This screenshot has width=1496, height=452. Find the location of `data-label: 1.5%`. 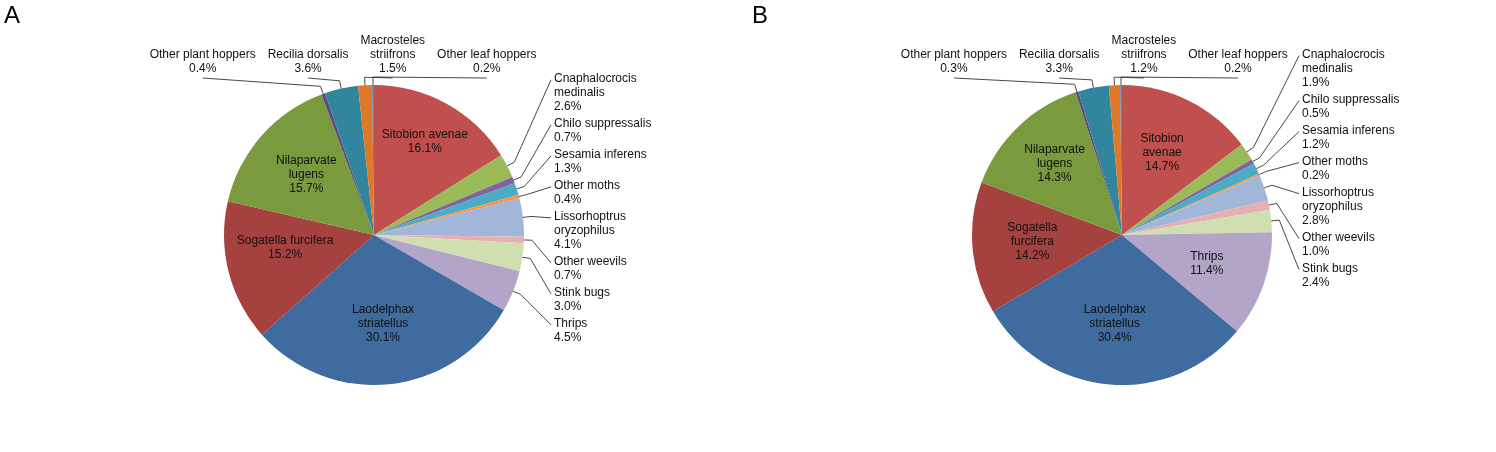

data-label: 1.5% is located at coordinates (393, 68).